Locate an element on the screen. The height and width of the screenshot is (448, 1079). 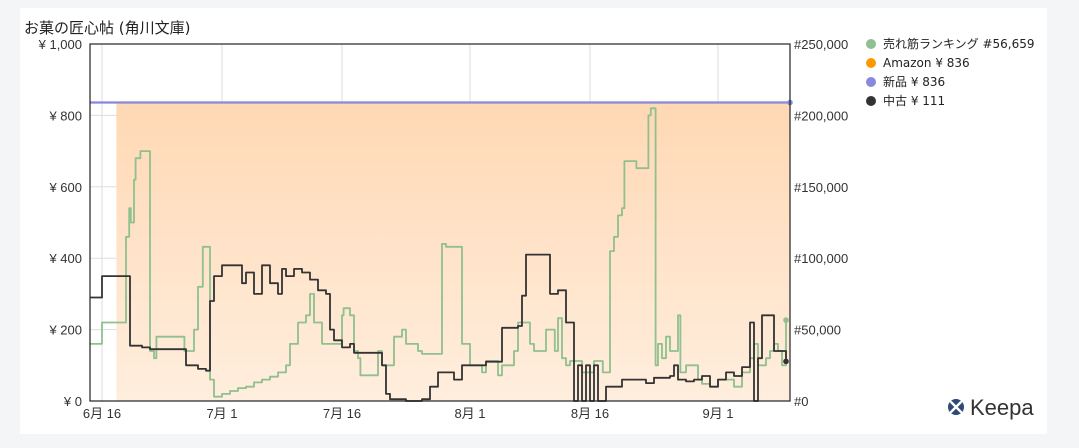
series-endpoint-売れ筋ランキング is located at coordinates (786, 320).